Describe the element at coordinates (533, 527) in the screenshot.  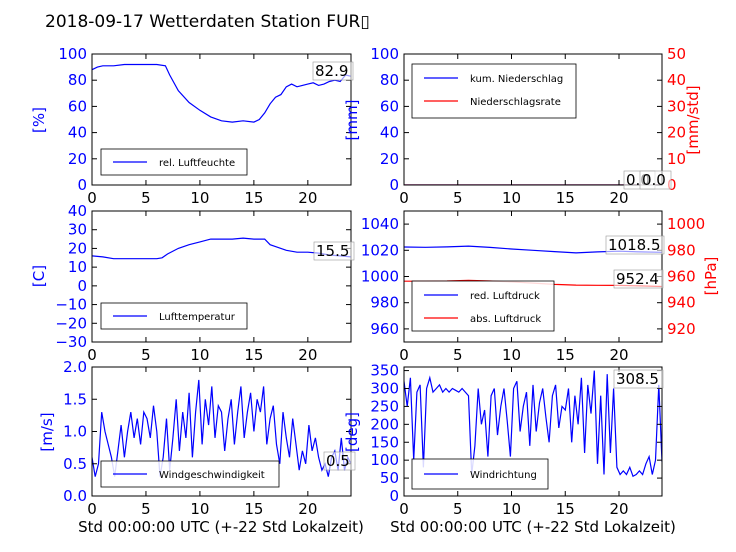
I see `x-axis-label-right: Std 00:00:00 UTC (+-22 Std Lokalzeit)` at that location.